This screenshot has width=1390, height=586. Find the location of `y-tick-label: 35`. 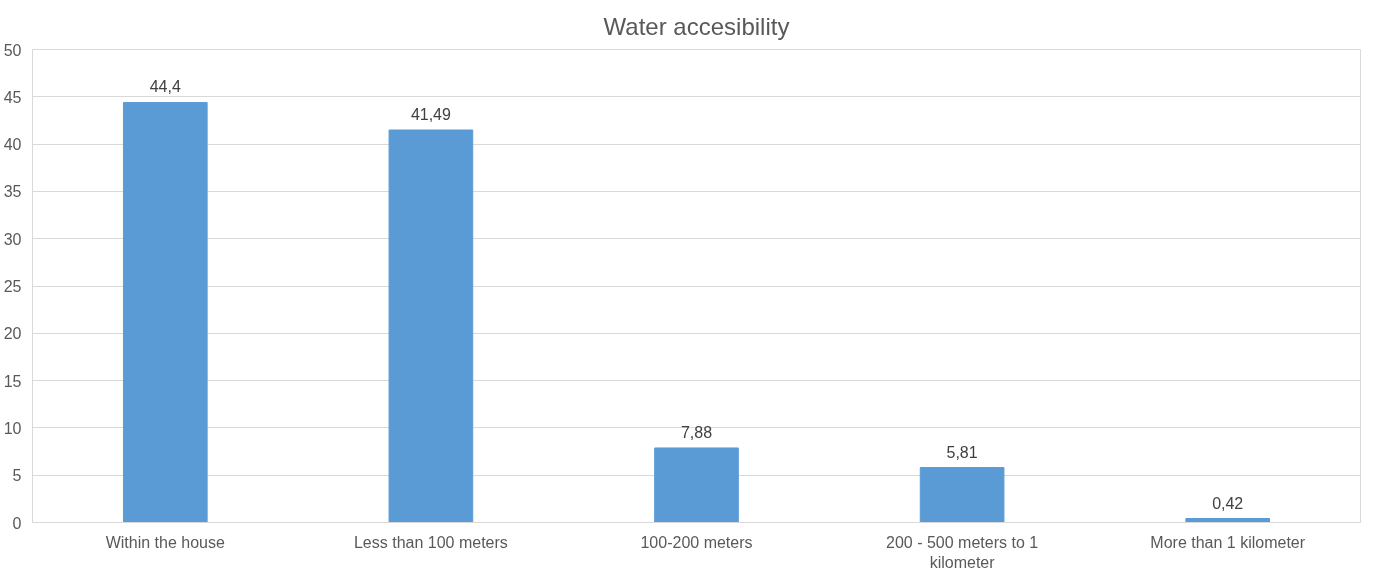

y-tick-label: 35 is located at coordinates (12, 192).